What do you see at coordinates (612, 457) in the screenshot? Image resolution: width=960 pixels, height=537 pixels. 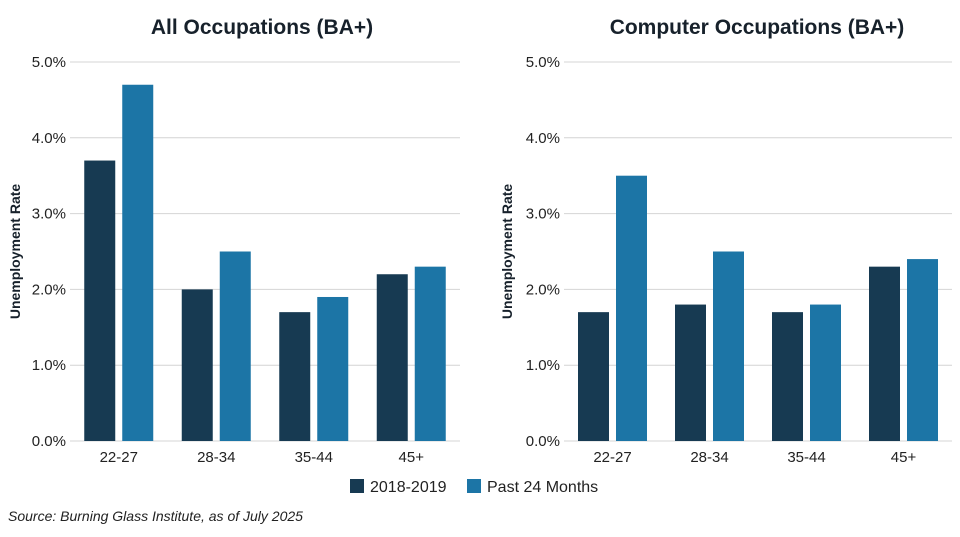 I see `panel2-category-label: 22-27` at bounding box center [612, 457].